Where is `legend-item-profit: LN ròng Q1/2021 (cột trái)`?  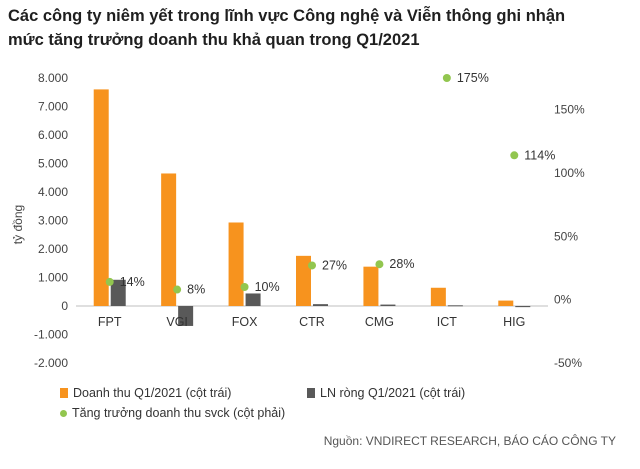 legend-item-profit: LN ròng Q1/2021 (cột trái) is located at coordinates (386, 393).